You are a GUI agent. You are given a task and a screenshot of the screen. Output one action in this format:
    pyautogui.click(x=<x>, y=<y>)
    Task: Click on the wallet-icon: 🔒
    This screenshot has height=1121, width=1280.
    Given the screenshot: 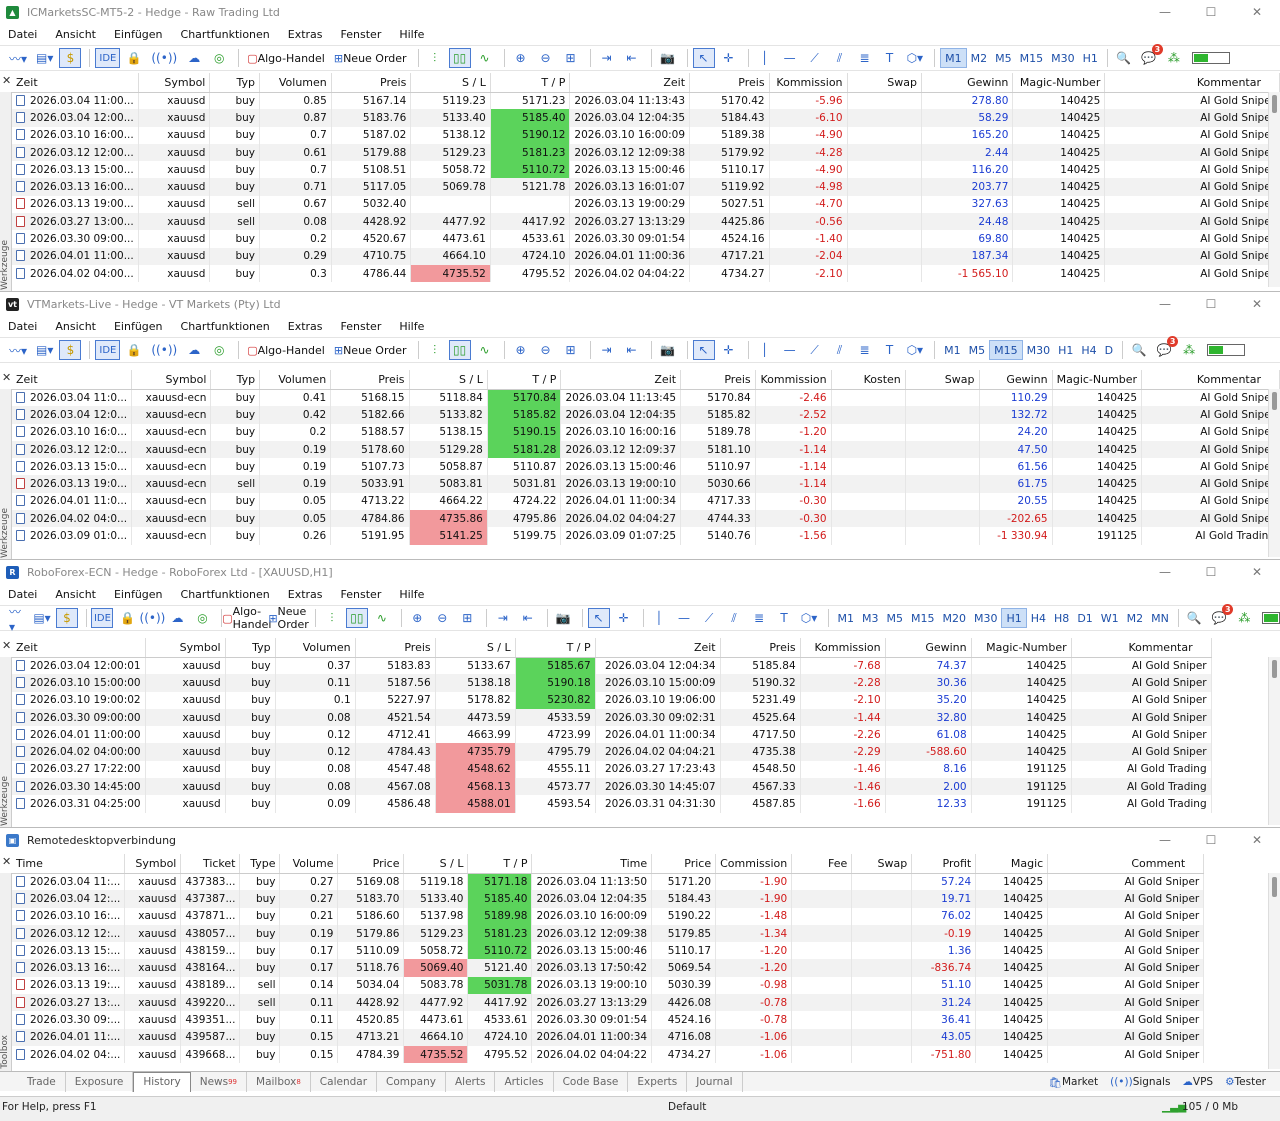 What is the action you would take?
    pyautogui.click(x=127, y=618)
    